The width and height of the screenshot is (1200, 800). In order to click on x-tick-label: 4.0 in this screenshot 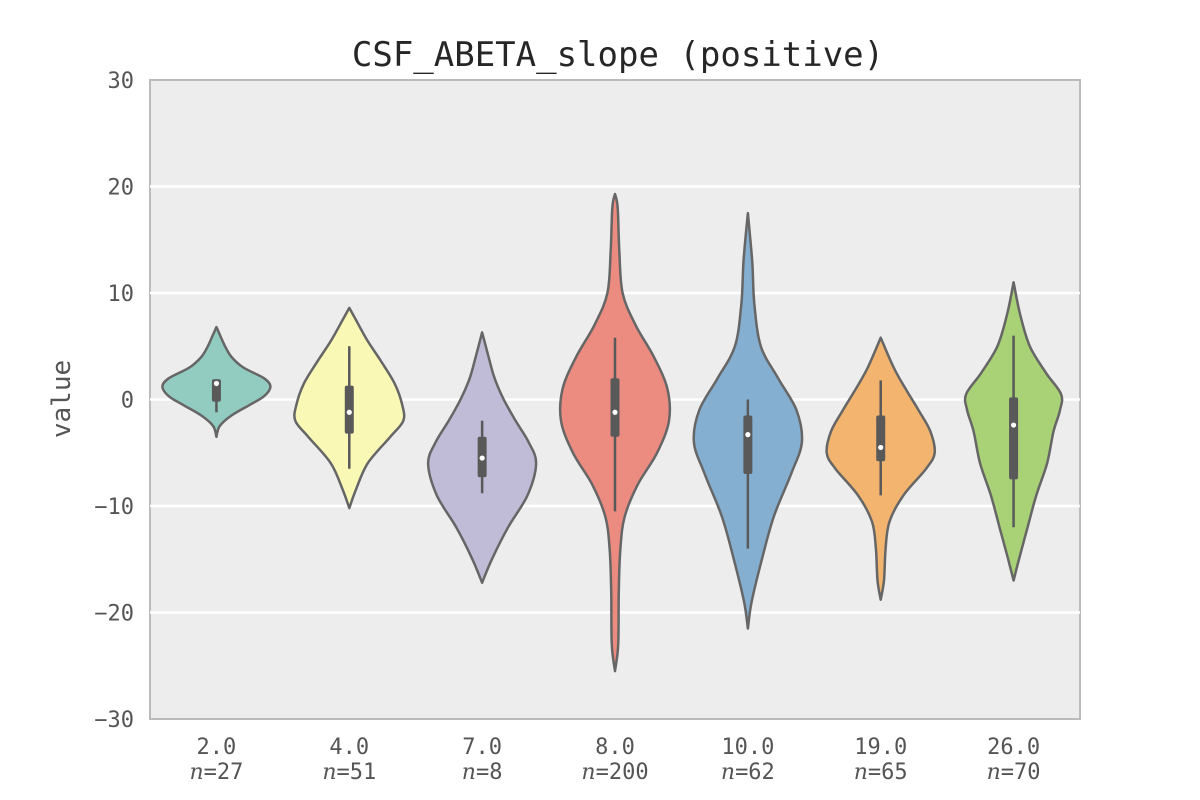, I will do `click(349, 747)`.